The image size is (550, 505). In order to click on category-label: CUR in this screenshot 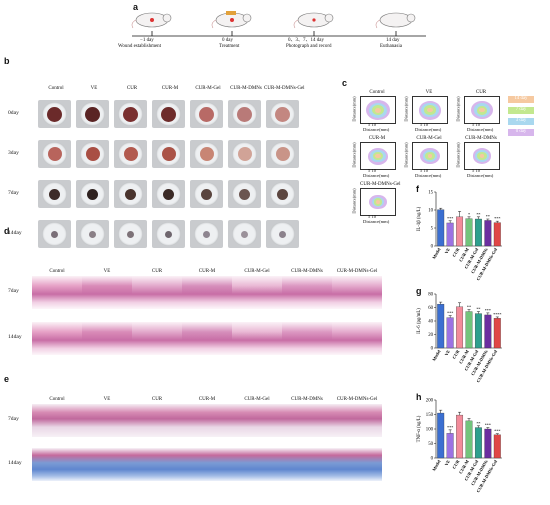, I will do `click(456, 353)`.